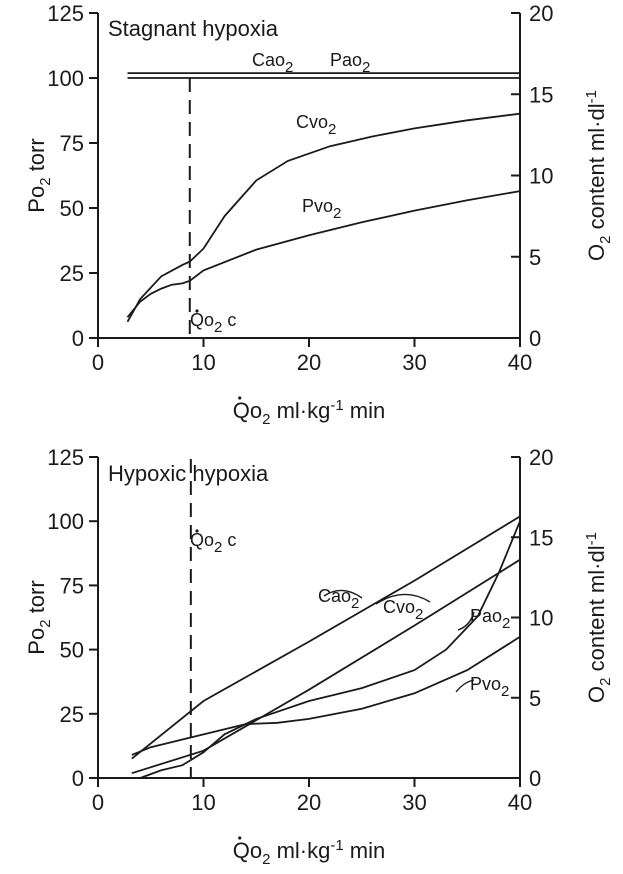  Describe the element at coordinates (272, 63) in the screenshot. I see `series-label-cao2: Cao2` at that location.